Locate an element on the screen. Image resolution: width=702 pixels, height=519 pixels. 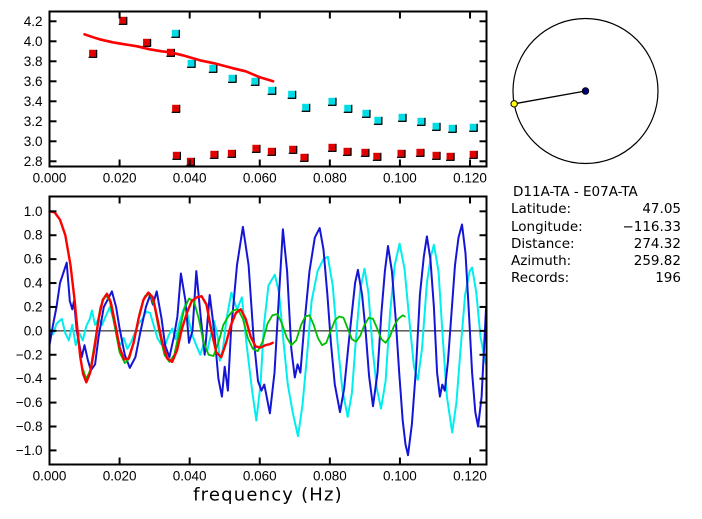
cyan-square-dispersion is located at coordinates (324, 81).